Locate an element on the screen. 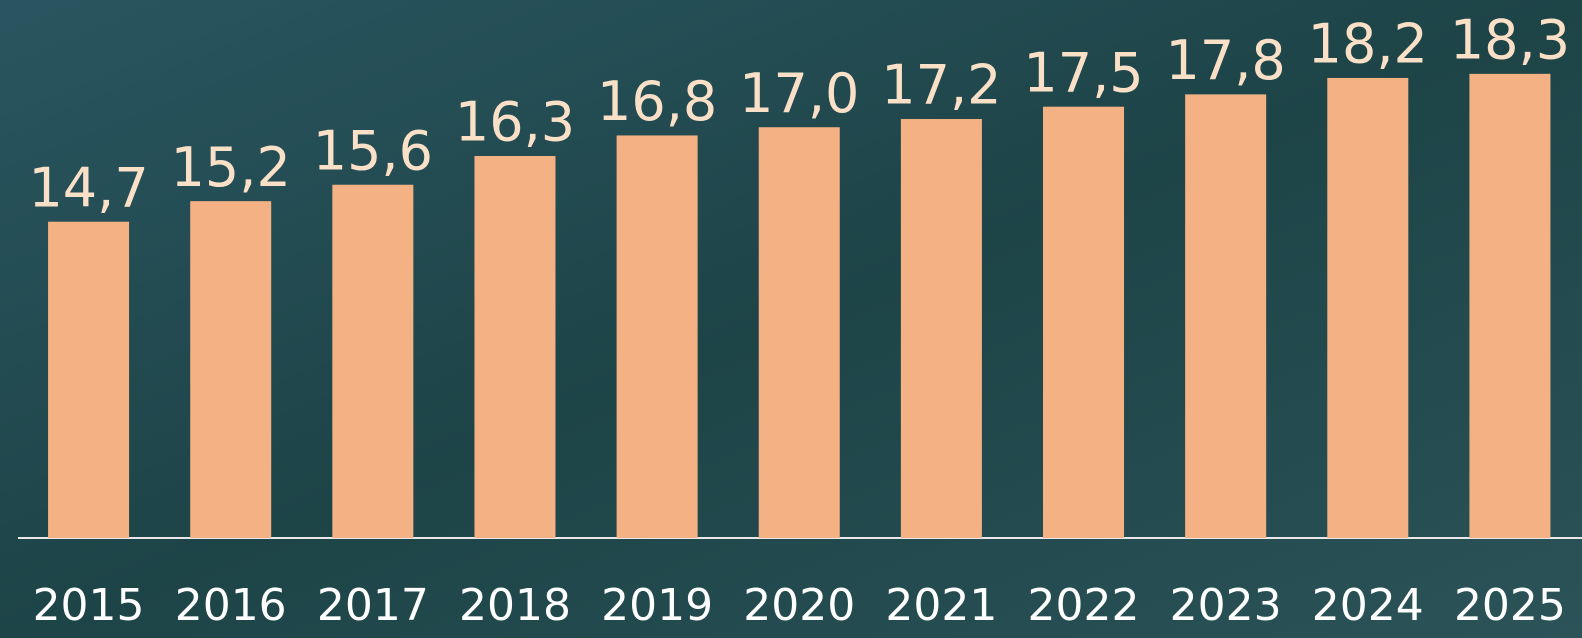  value-label: 16,3 is located at coordinates (515, 122).